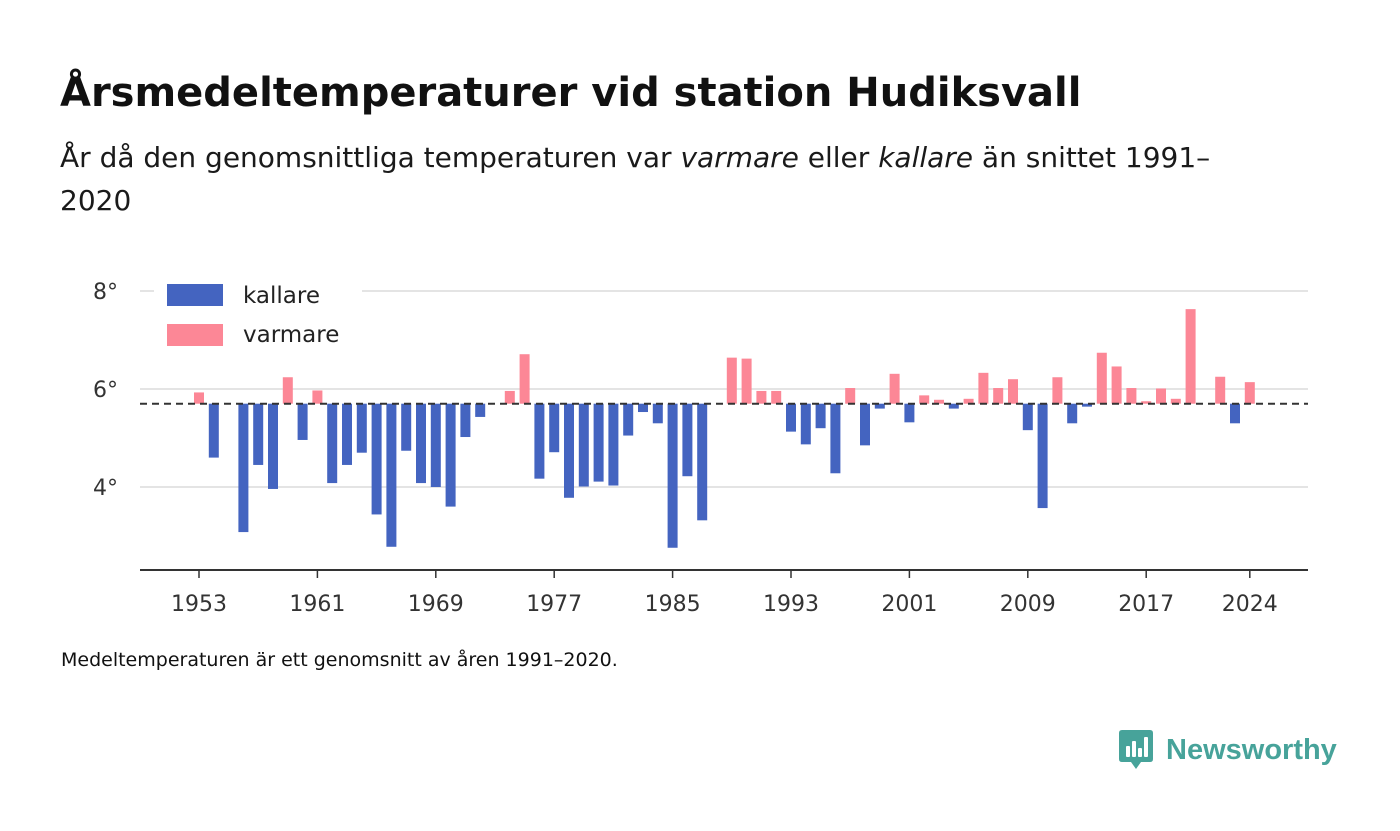 Image resolution: width=1400 pixels, height=831 pixels. I want to click on y-tick-label: 4°, so click(105, 488).